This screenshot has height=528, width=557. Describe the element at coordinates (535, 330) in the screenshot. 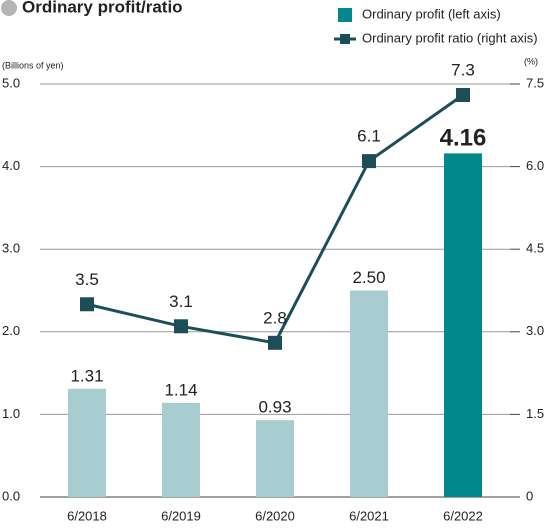

I see `y2-tick-label: 3.0` at that location.